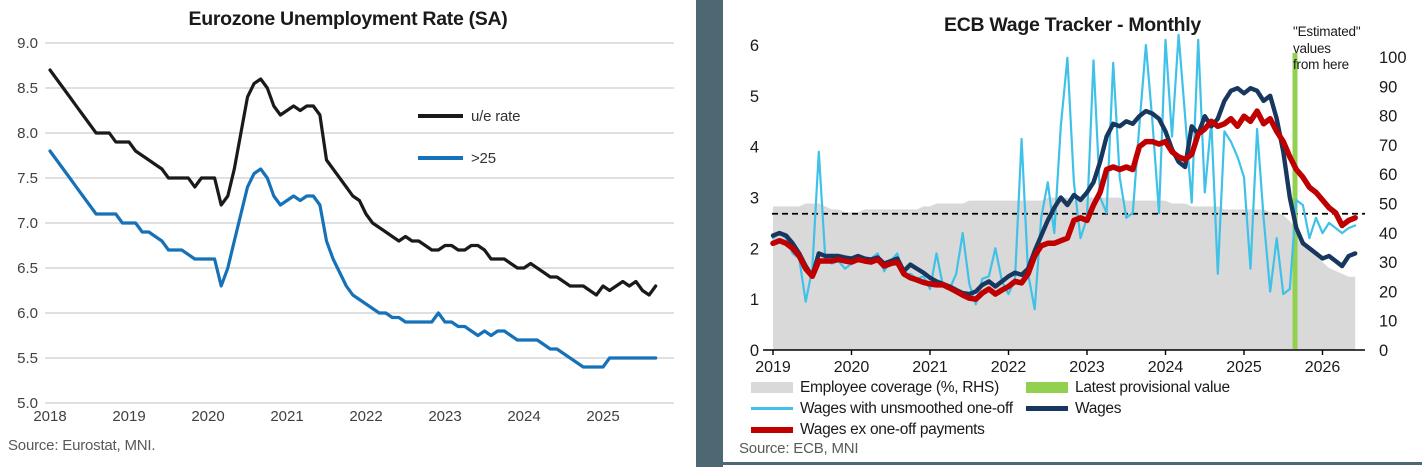 Image resolution: width=1422 pixels, height=467 pixels. I want to click on wages-line-swatch, so click(1047, 408).